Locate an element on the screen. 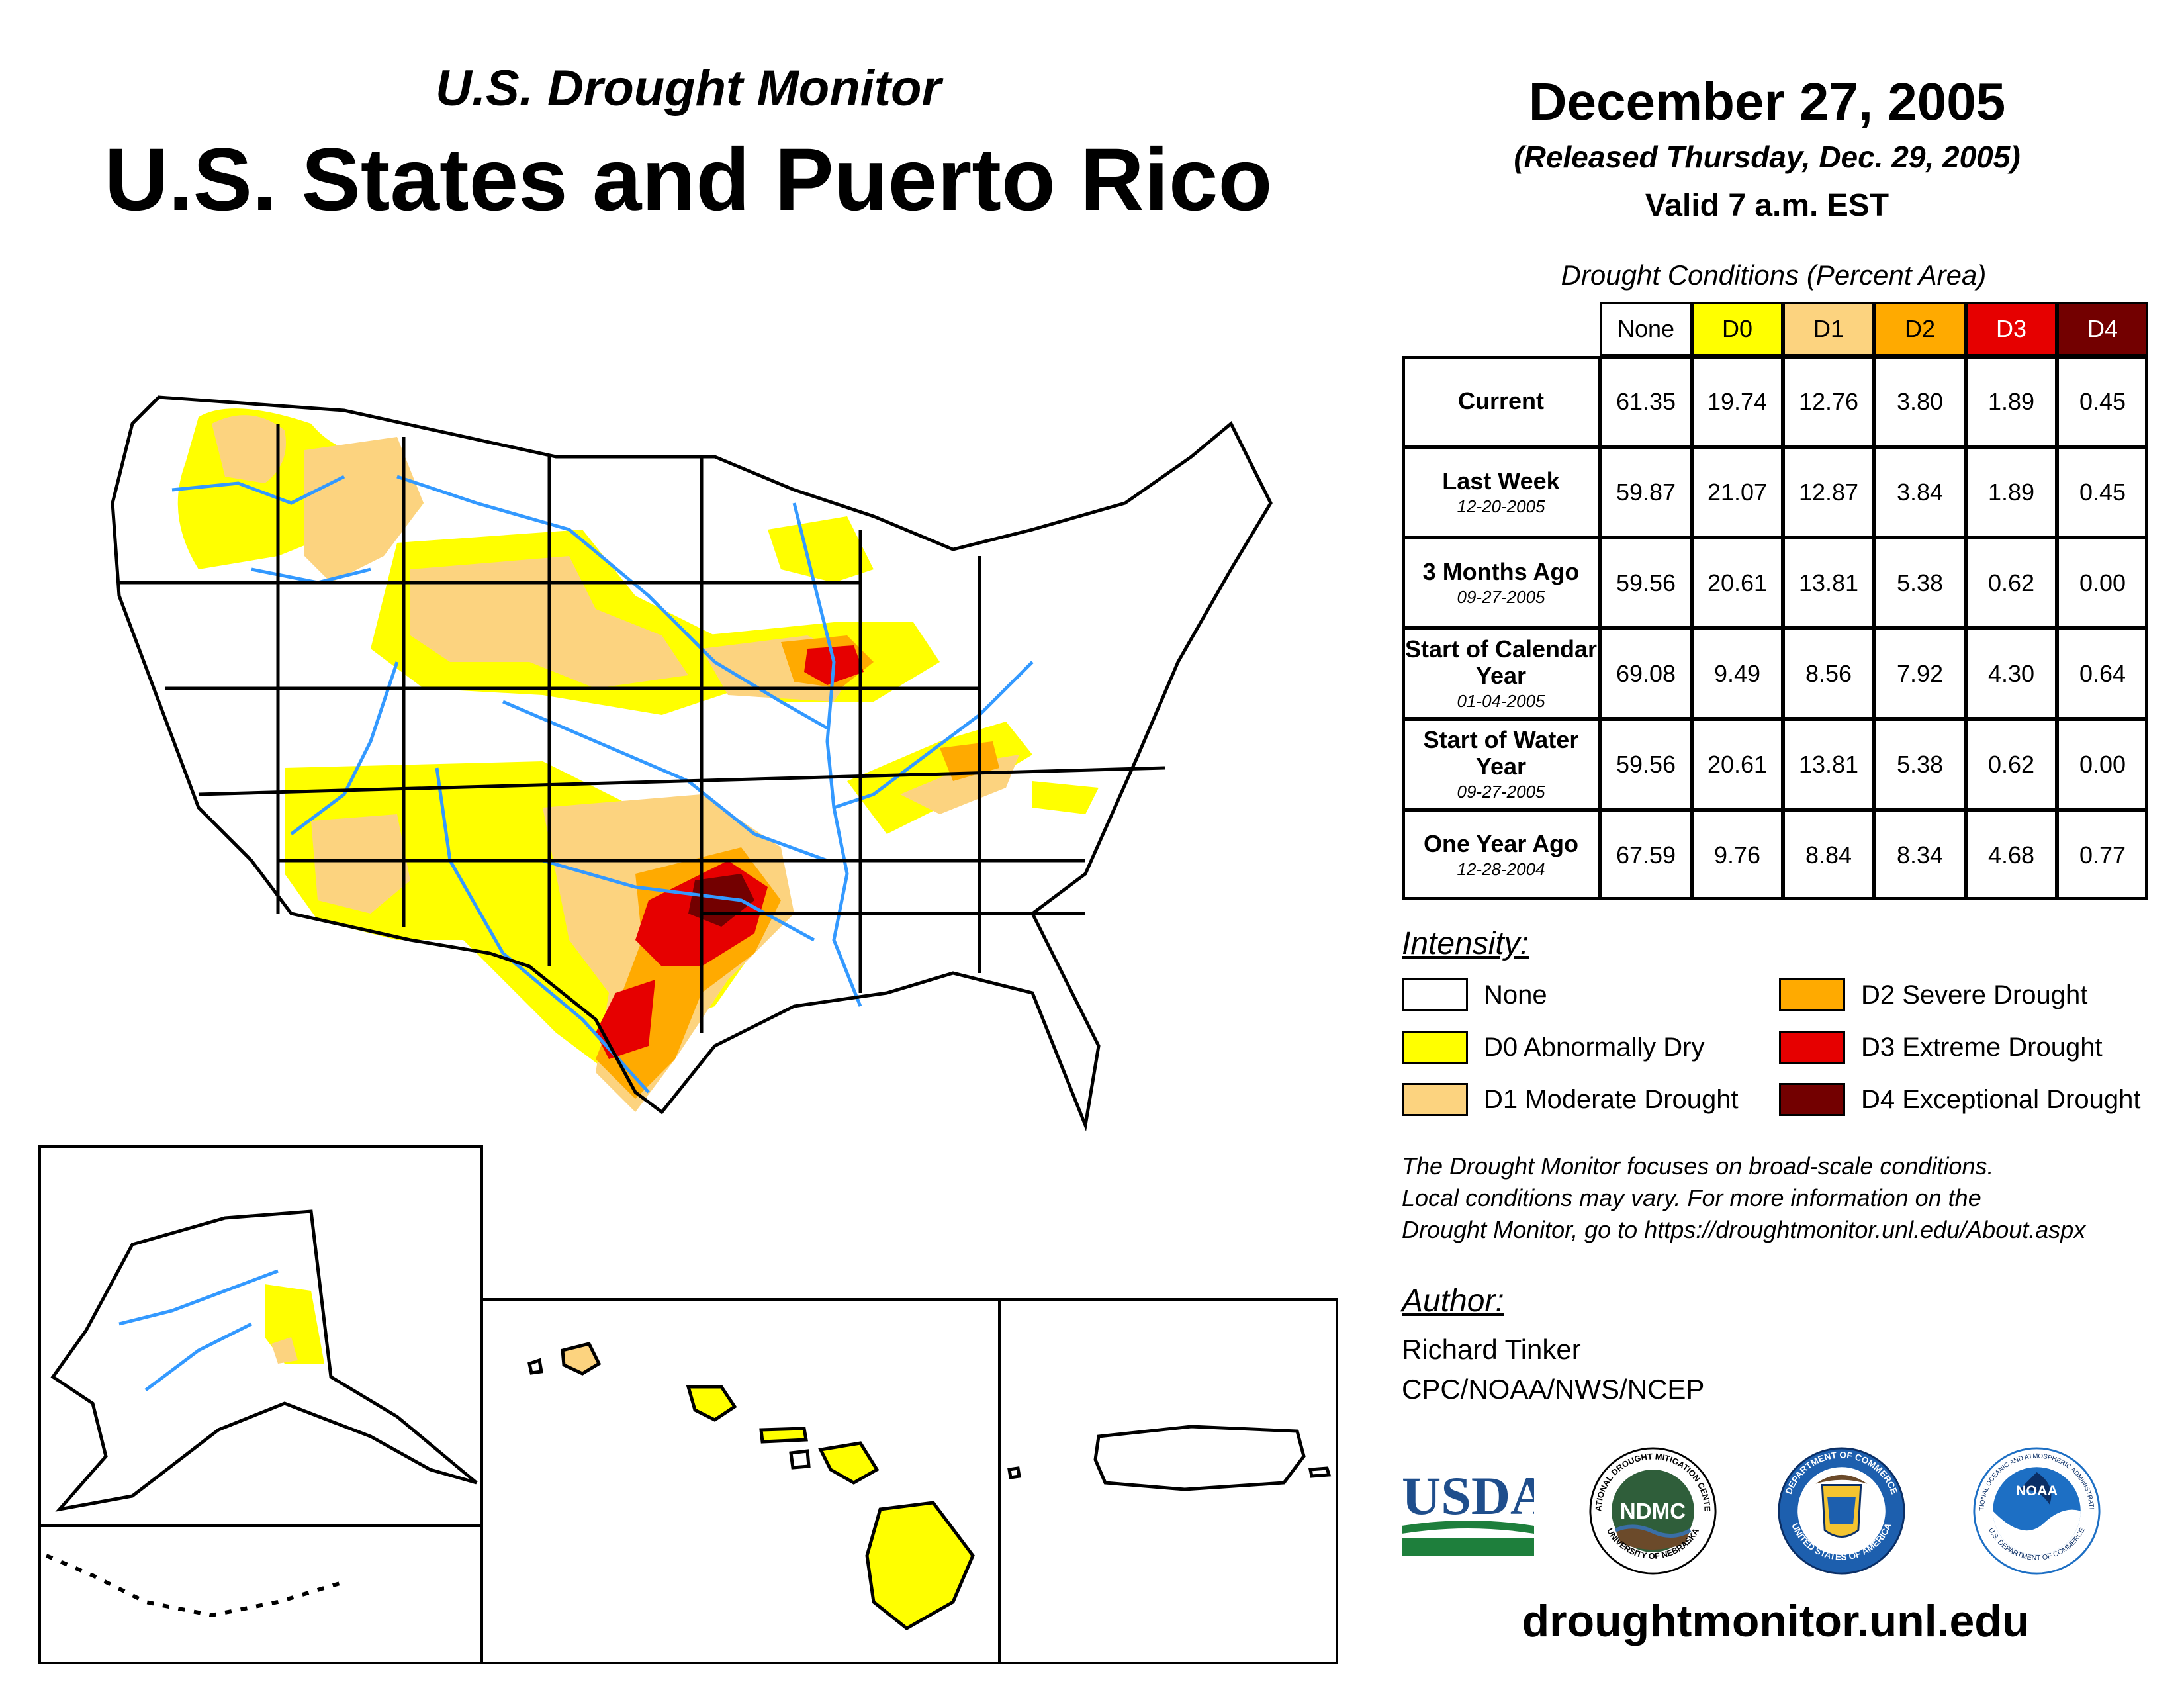 The width and height of the screenshot is (2184, 1688). island-niihau is located at coordinates (535, 1367).